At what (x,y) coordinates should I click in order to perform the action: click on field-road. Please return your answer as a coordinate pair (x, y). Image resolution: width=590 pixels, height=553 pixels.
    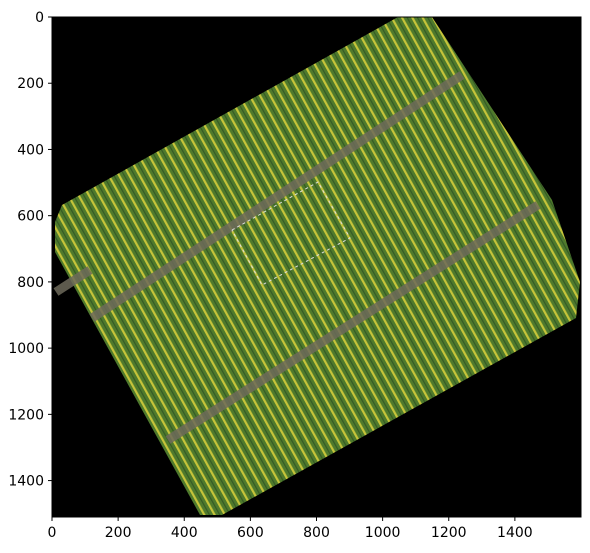
    Looking at the image, I should click on (73, 281).